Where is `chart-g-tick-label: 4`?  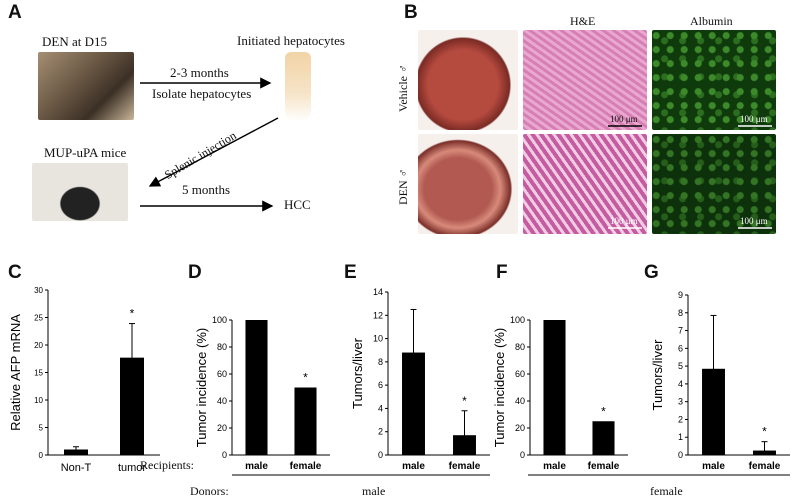 chart-g-tick-label: 4 is located at coordinates (680, 384).